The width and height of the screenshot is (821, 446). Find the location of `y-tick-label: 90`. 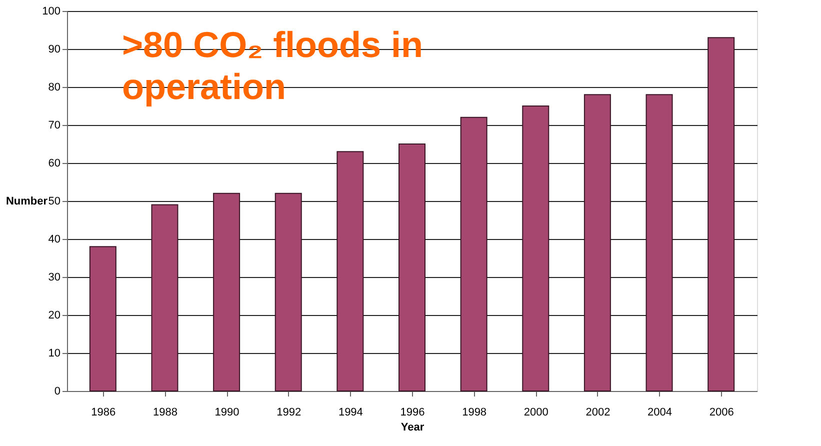

y-tick-label: 90 is located at coordinates (54, 50).